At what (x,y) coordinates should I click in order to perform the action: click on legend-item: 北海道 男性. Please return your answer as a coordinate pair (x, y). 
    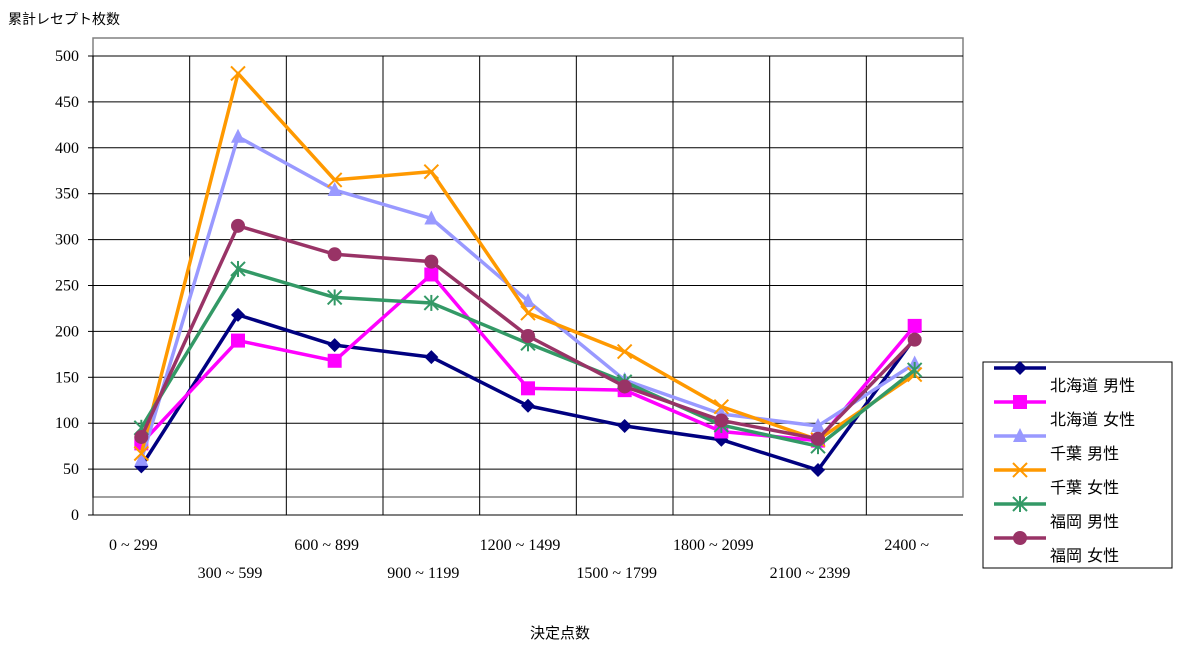
    Looking at the image, I should click on (1064, 378).